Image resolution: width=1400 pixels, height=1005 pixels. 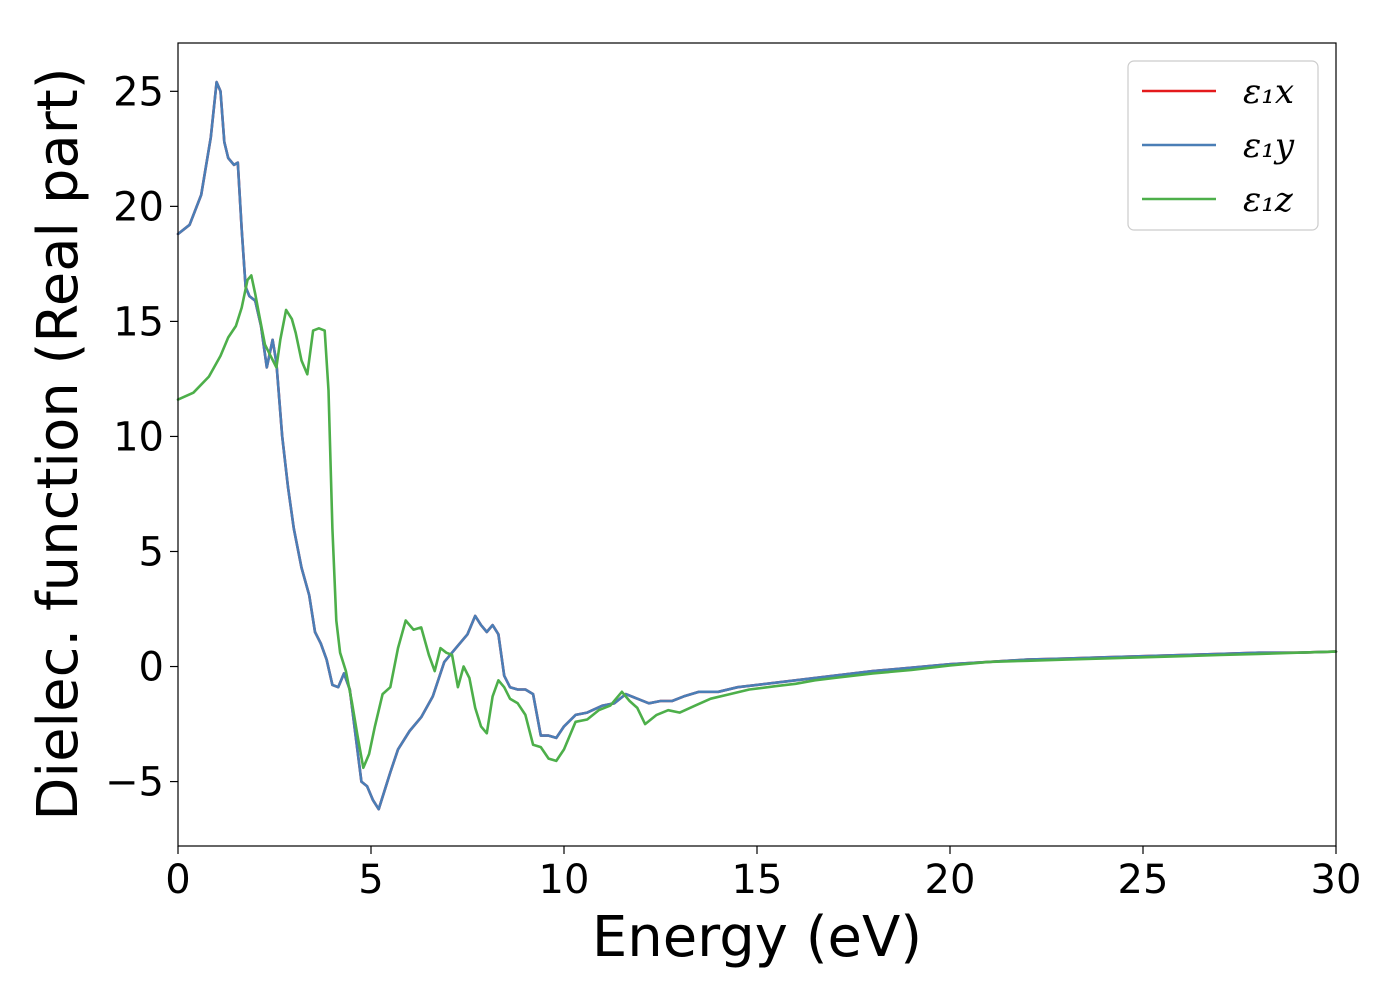 I want to click on x-tick-label: 5, so click(x=370, y=880).